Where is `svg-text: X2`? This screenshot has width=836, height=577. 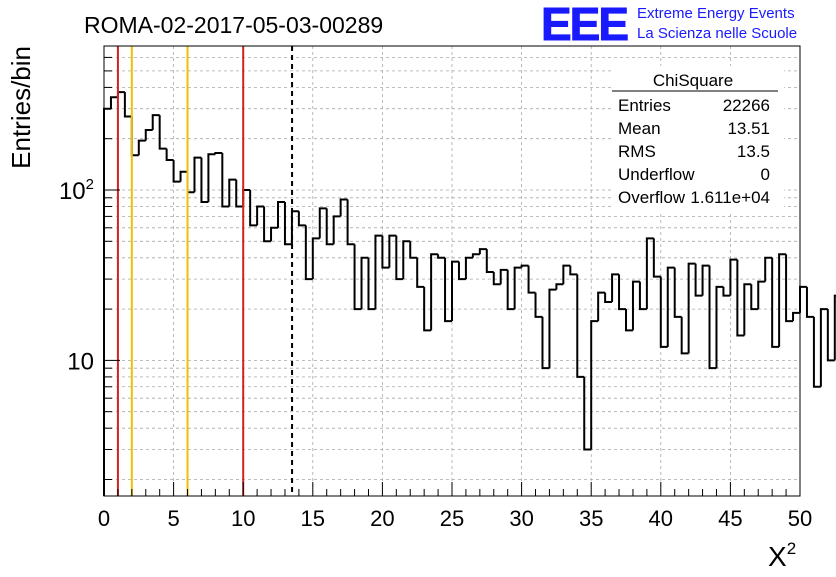
svg-text: X2 is located at coordinates (782, 555).